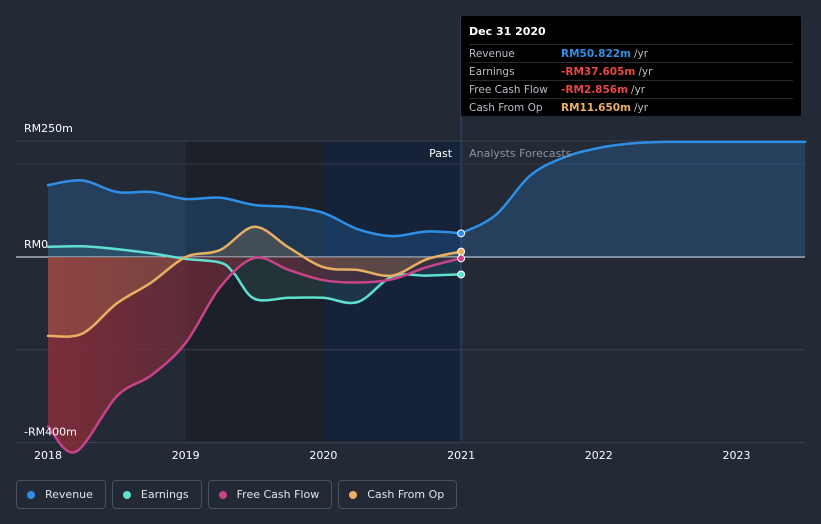 The width and height of the screenshot is (821, 524). What do you see at coordinates (461, 455) in the screenshot?
I see `x-tick-label: 2021` at bounding box center [461, 455].